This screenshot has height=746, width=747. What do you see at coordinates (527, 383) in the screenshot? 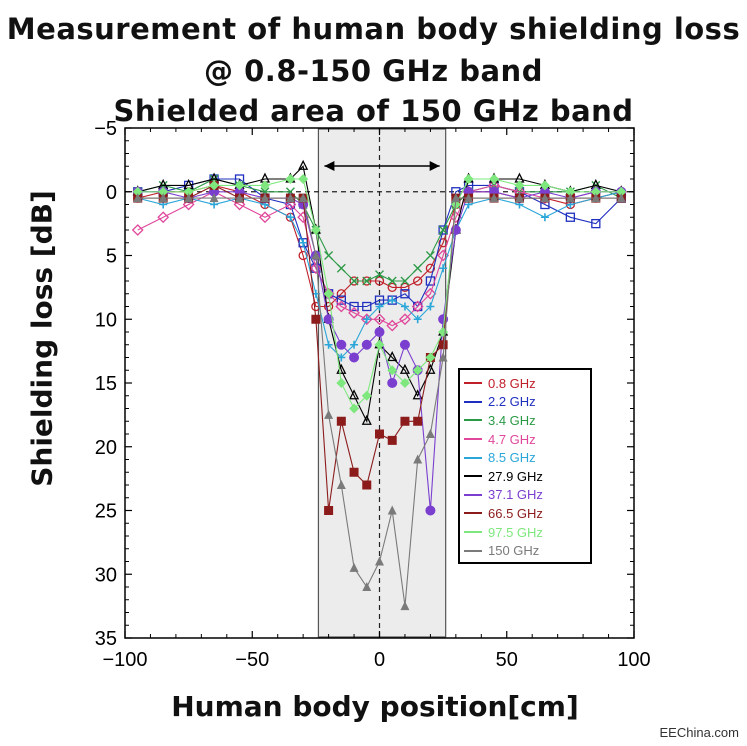
I see `legend-entry-0-8-ghz: 0.8 GHz` at bounding box center [527, 383].